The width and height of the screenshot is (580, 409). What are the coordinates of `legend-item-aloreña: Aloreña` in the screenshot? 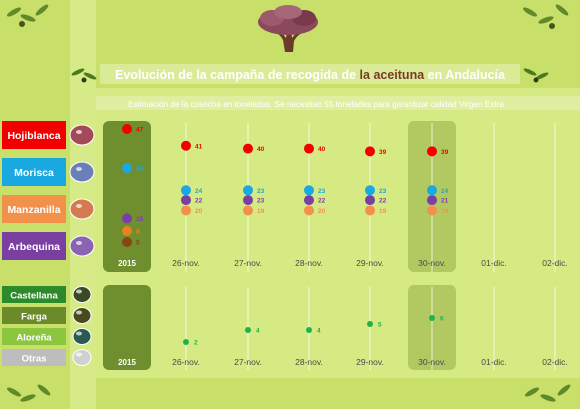 It's located at (47, 336).